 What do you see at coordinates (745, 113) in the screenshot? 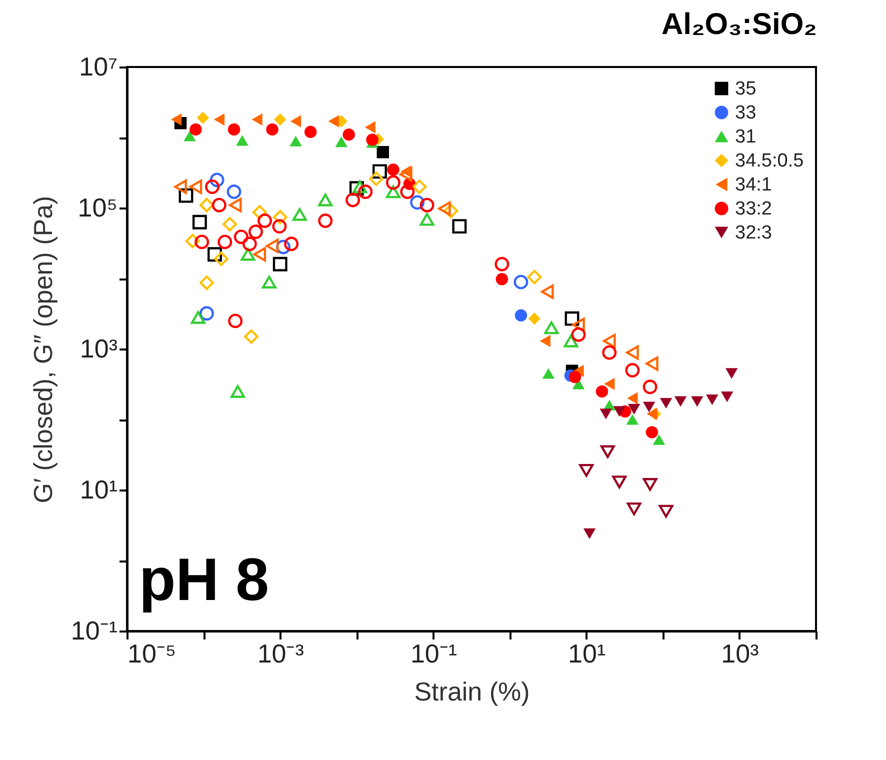
I see `legend-label: 33` at bounding box center [745, 113].